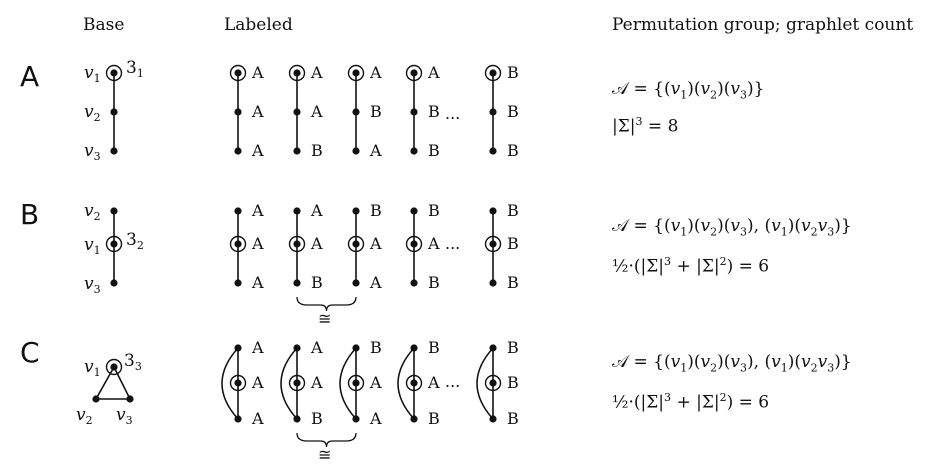 This screenshot has height=468, width=932. I want to click on iso-brace-b, so click(326, 304).